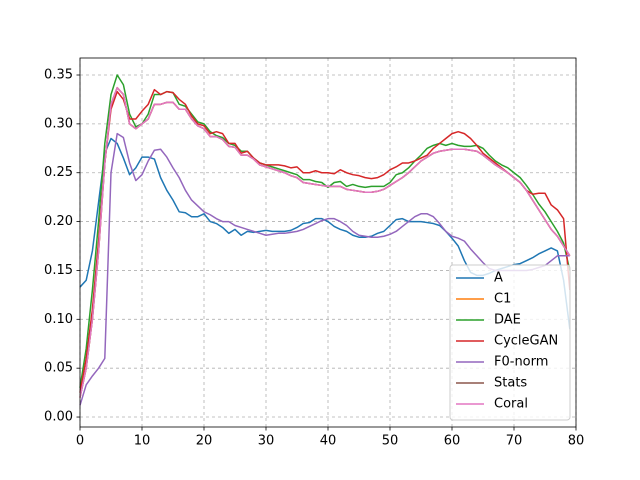 Image resolution: width=640 pixels, height=480 pixels. I want to click on legend-label: A, so click(498, 278).